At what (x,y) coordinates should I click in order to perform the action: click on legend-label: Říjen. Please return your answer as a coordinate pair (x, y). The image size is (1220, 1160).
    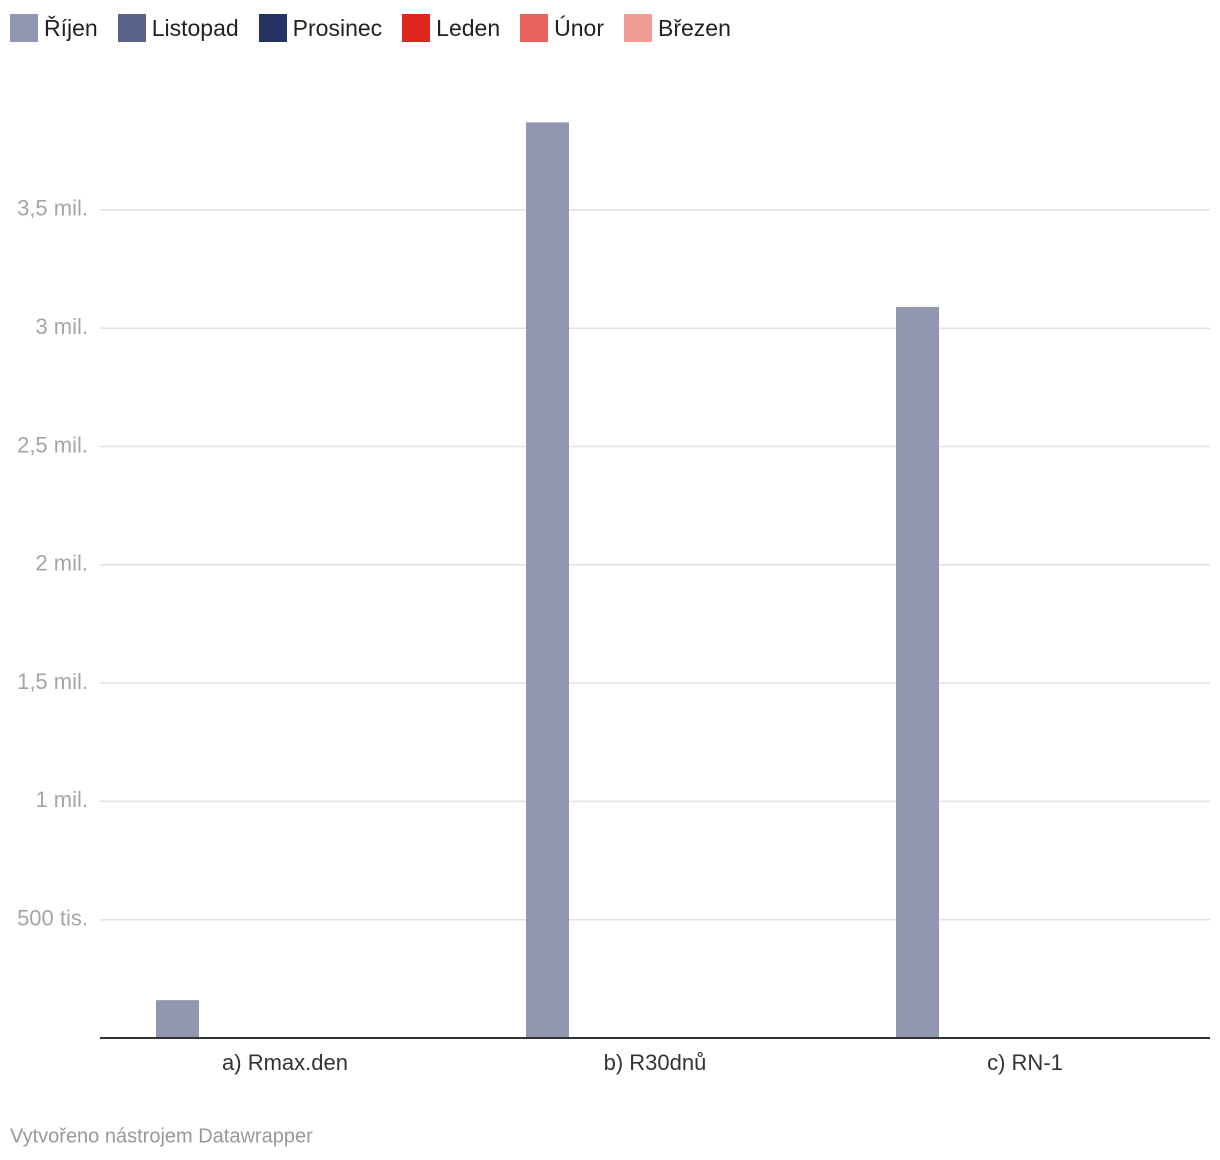
    Looking at the image, I should click on (71, 27).